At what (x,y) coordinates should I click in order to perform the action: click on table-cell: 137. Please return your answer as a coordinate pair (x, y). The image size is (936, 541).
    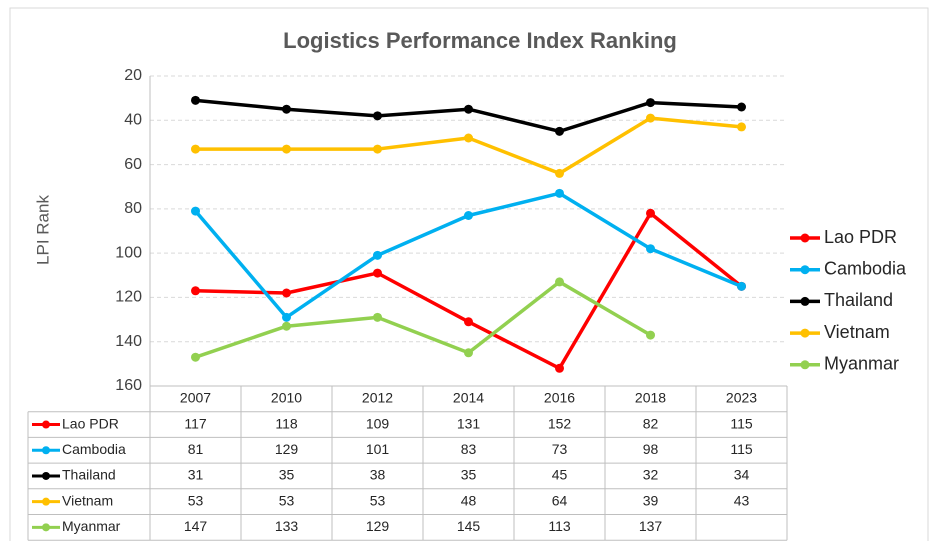
    Looking at the image, I should click on (651, 526).